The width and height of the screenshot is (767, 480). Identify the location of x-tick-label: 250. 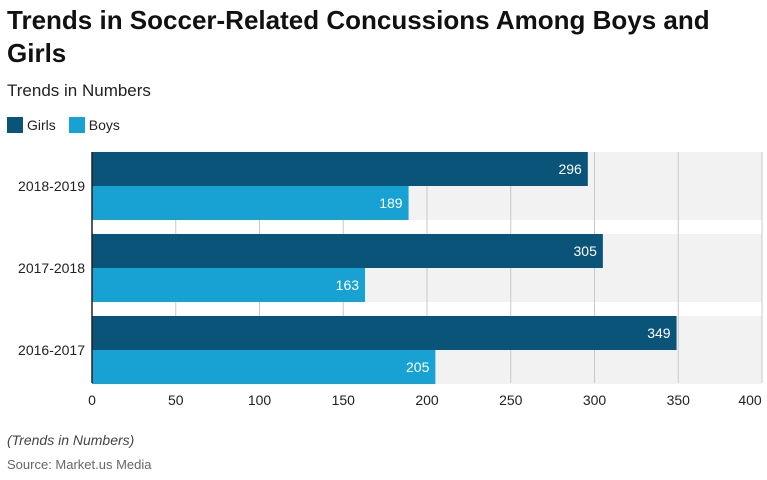
(511, 400).